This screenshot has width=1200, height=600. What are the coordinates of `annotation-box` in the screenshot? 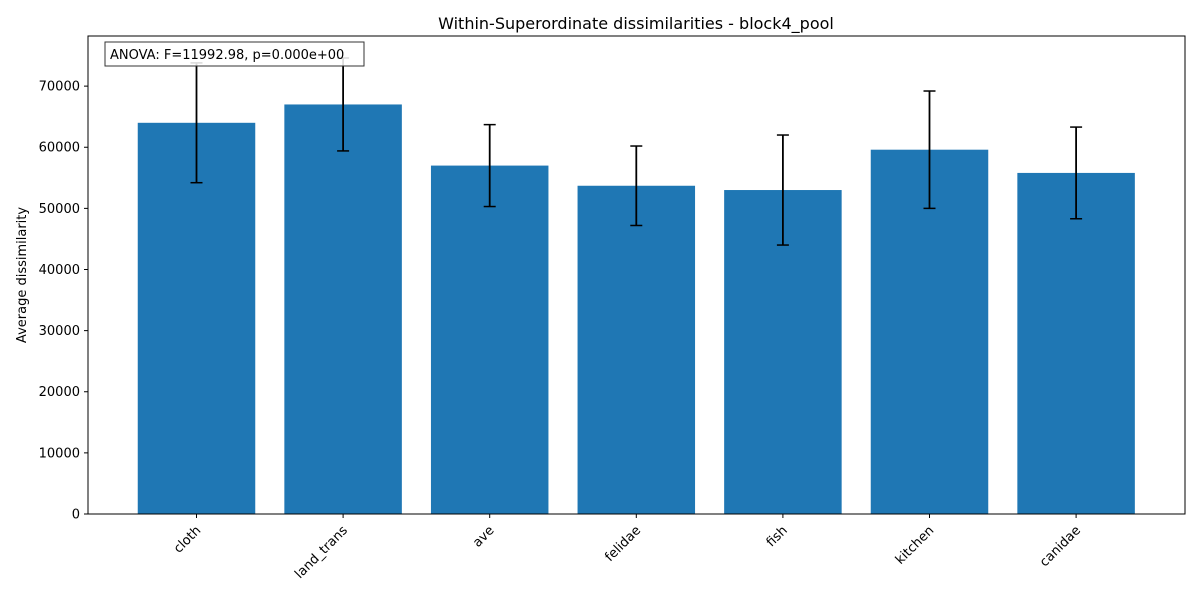 It's located at (234, 54).